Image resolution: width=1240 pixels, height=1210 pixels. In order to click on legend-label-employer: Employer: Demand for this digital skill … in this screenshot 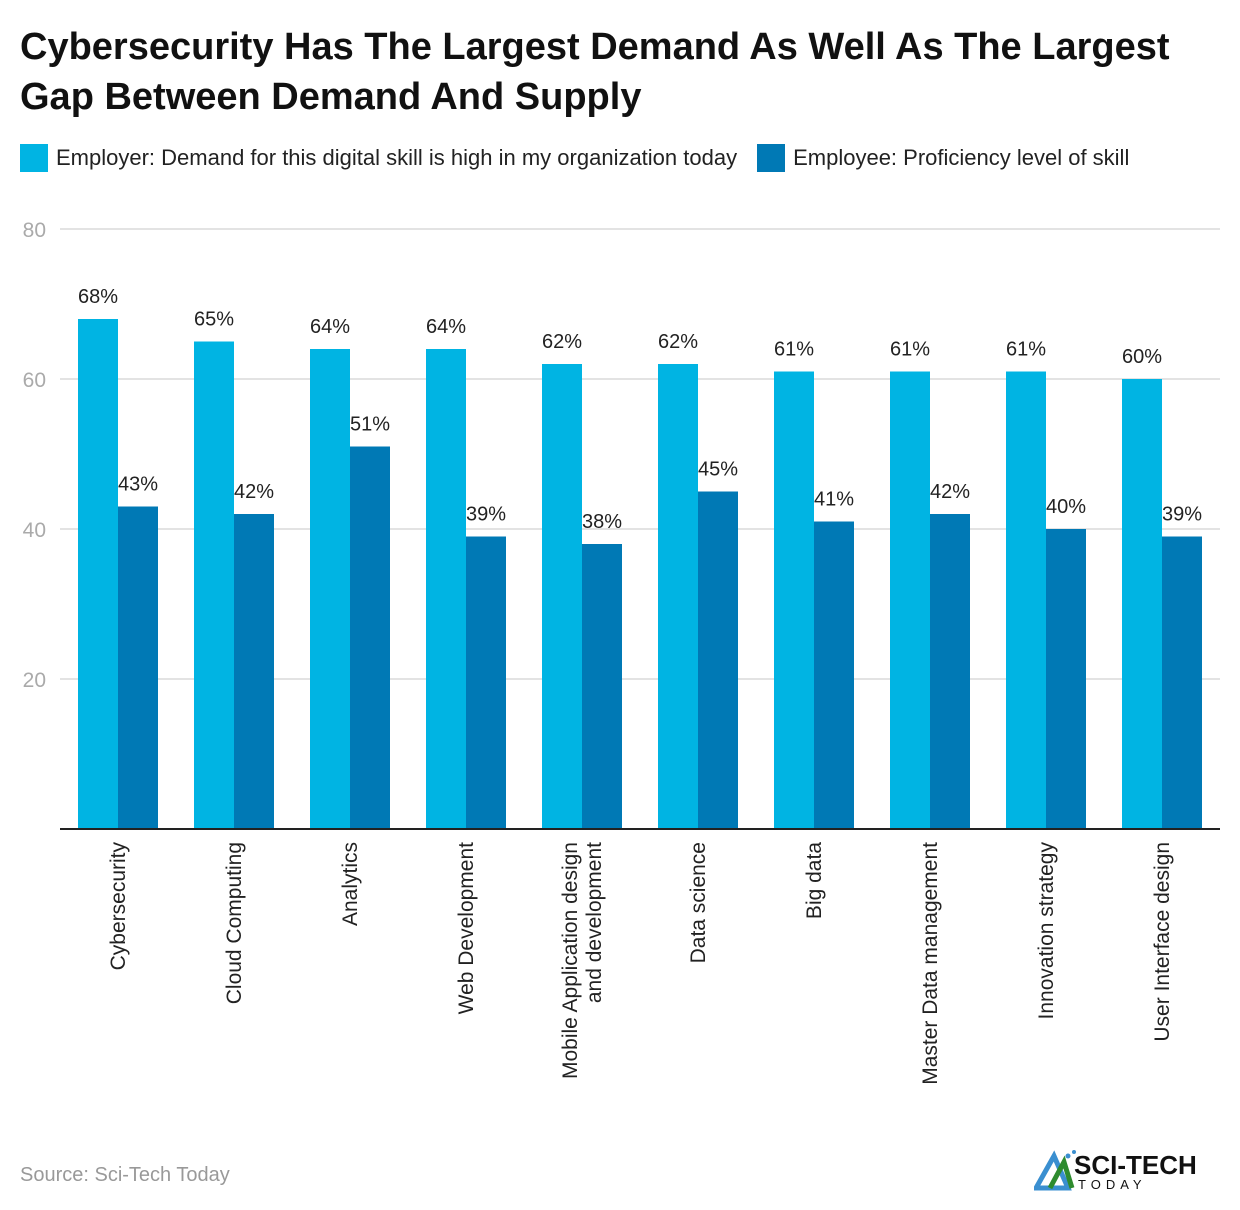, I will do `click(397, 157)`.